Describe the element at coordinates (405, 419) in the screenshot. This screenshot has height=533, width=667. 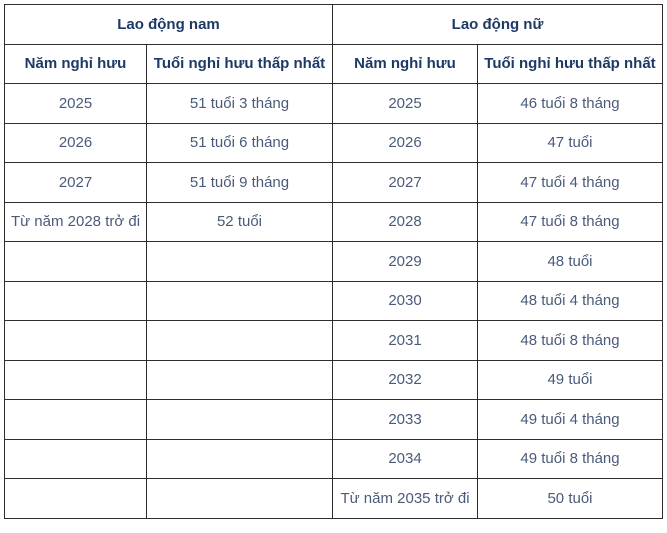
I see `table-cell: 2033` at that location.